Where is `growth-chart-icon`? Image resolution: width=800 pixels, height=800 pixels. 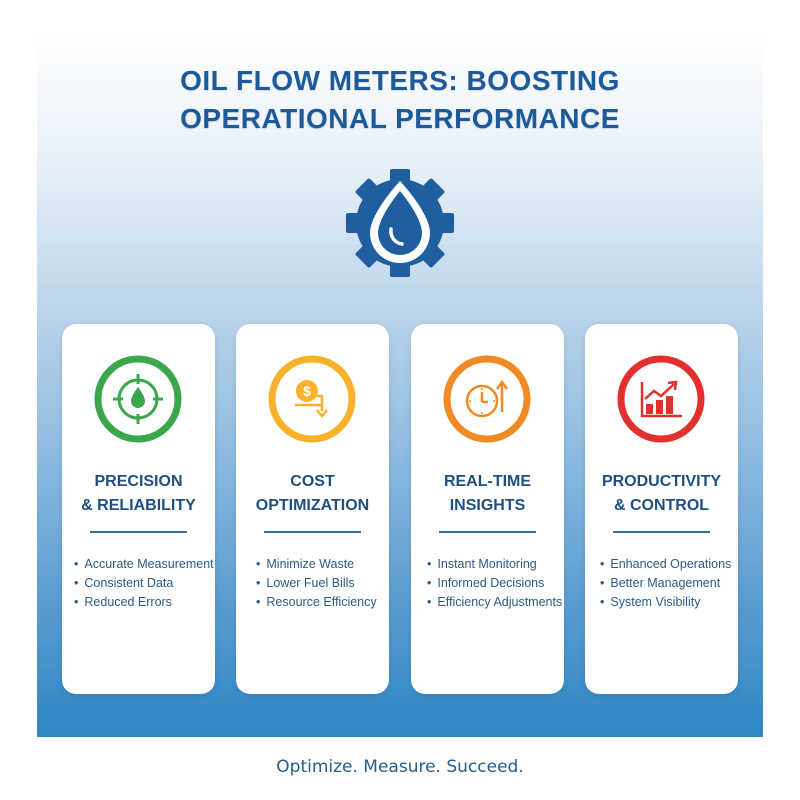 growth-chart-icon is located at coordinates (661, 399).